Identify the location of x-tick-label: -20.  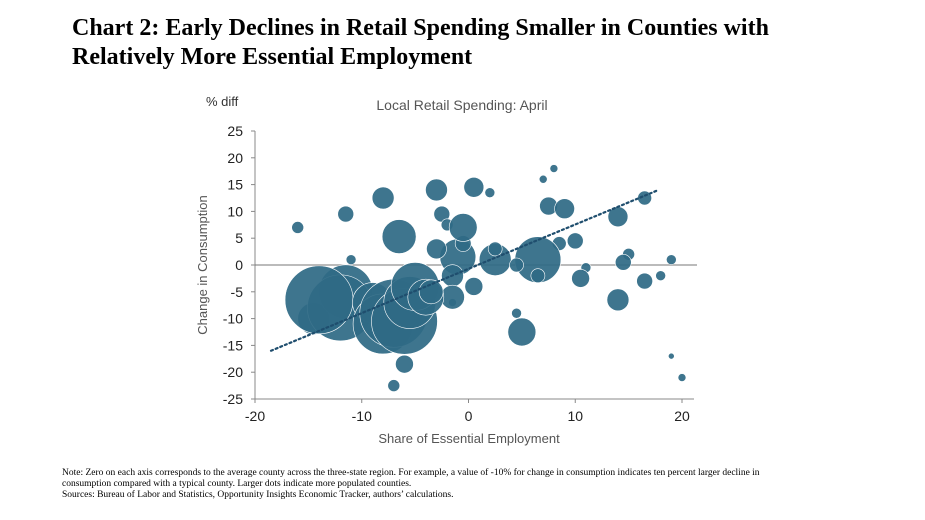
(255, 416).